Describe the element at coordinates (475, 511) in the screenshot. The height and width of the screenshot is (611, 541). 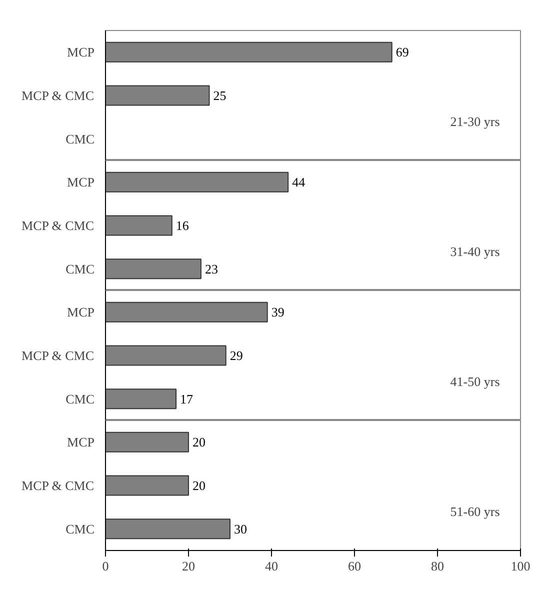
I see `annotation: 51-60 yrs` at that location.